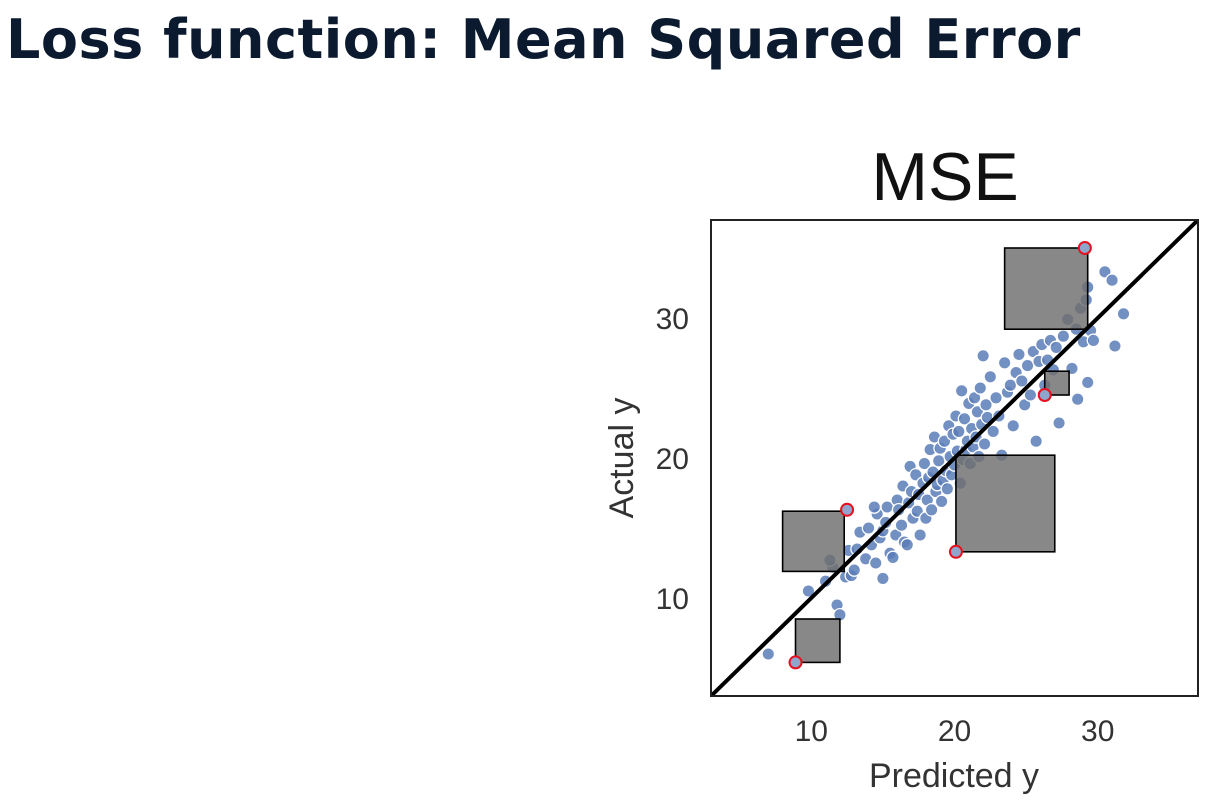  What do you see at coordinates (672, 319) in the screenshot?
I see `y-tick-label: 30` at bounding box center [672, 319].